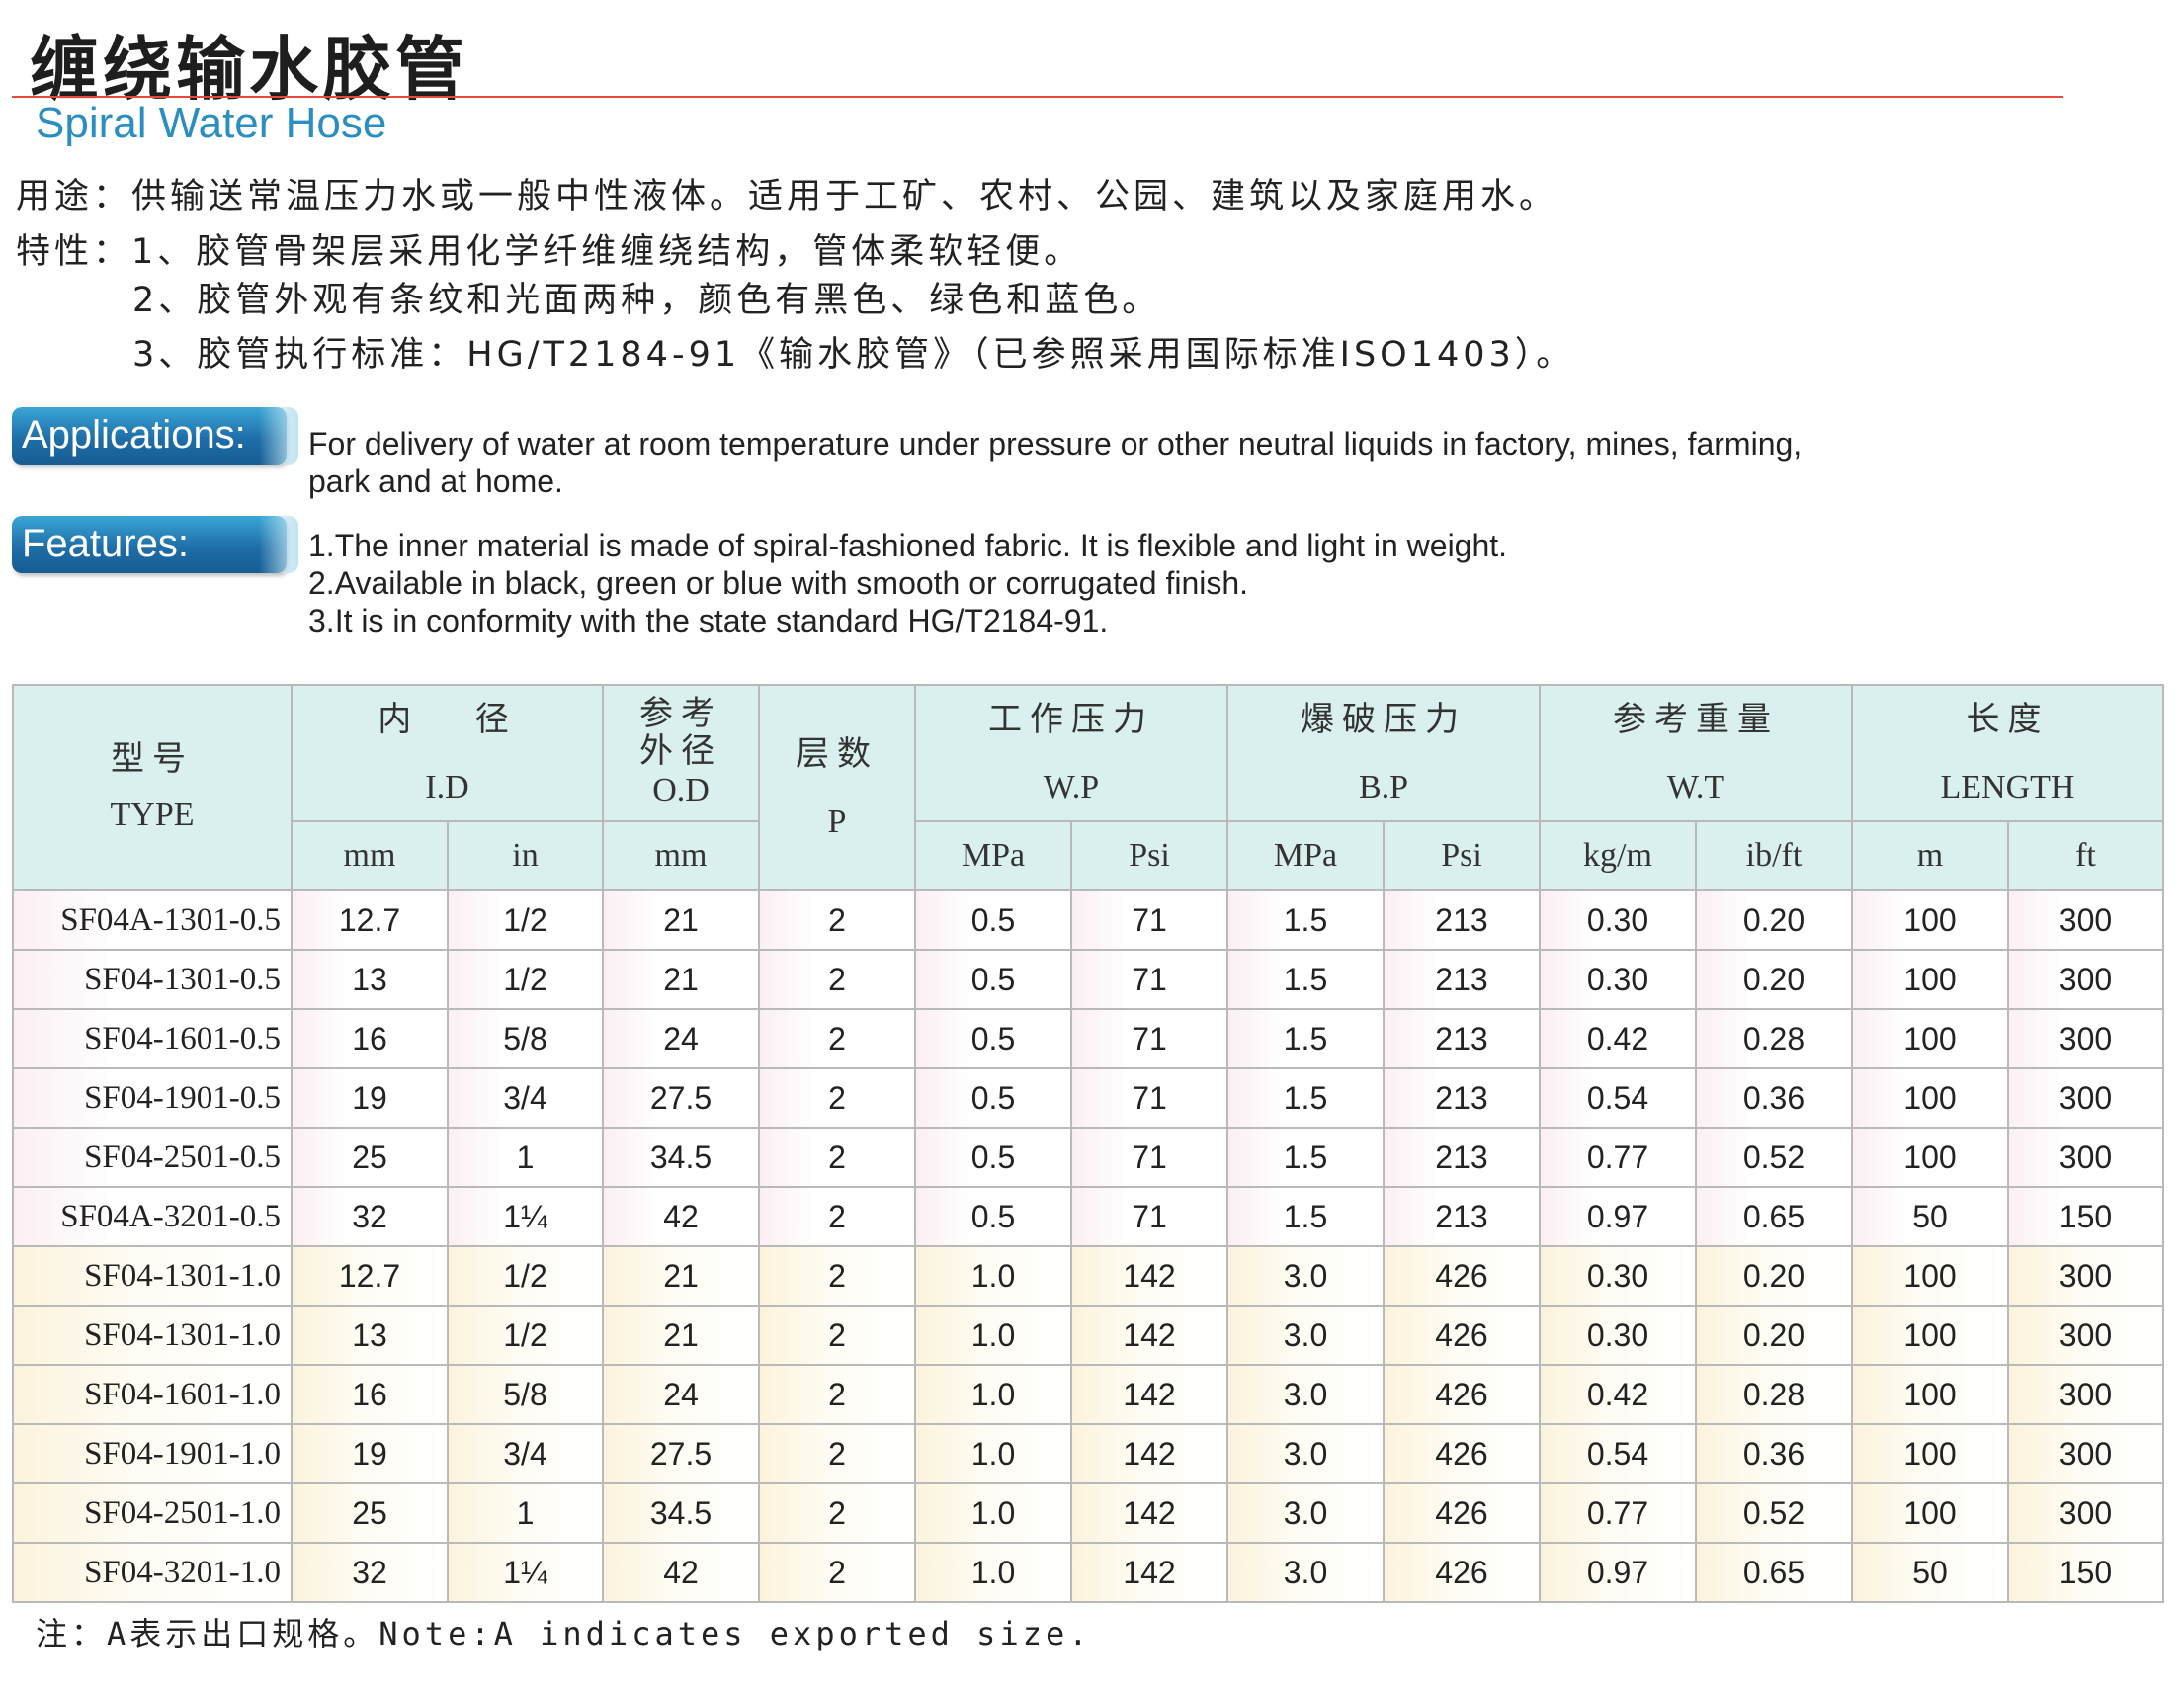 The image size is (2184, 1690). What do you see at coordinates (152, 1098) in the screenshot?
I see `cell-type: SF04-1901-0.5` at bounding box center [152, 1098].